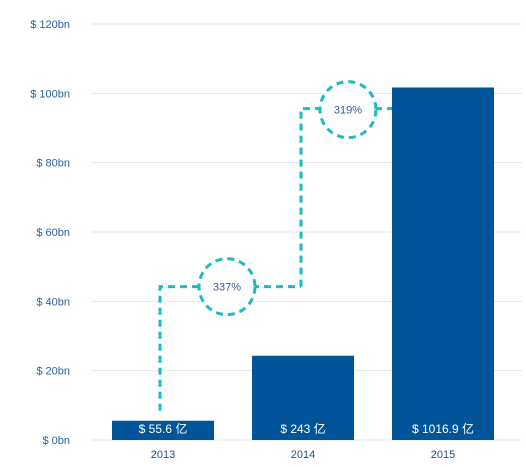 This screenshot has height=467, width=526. I want to click on bar-value-label: $ 243 亿, so click(302, 428).